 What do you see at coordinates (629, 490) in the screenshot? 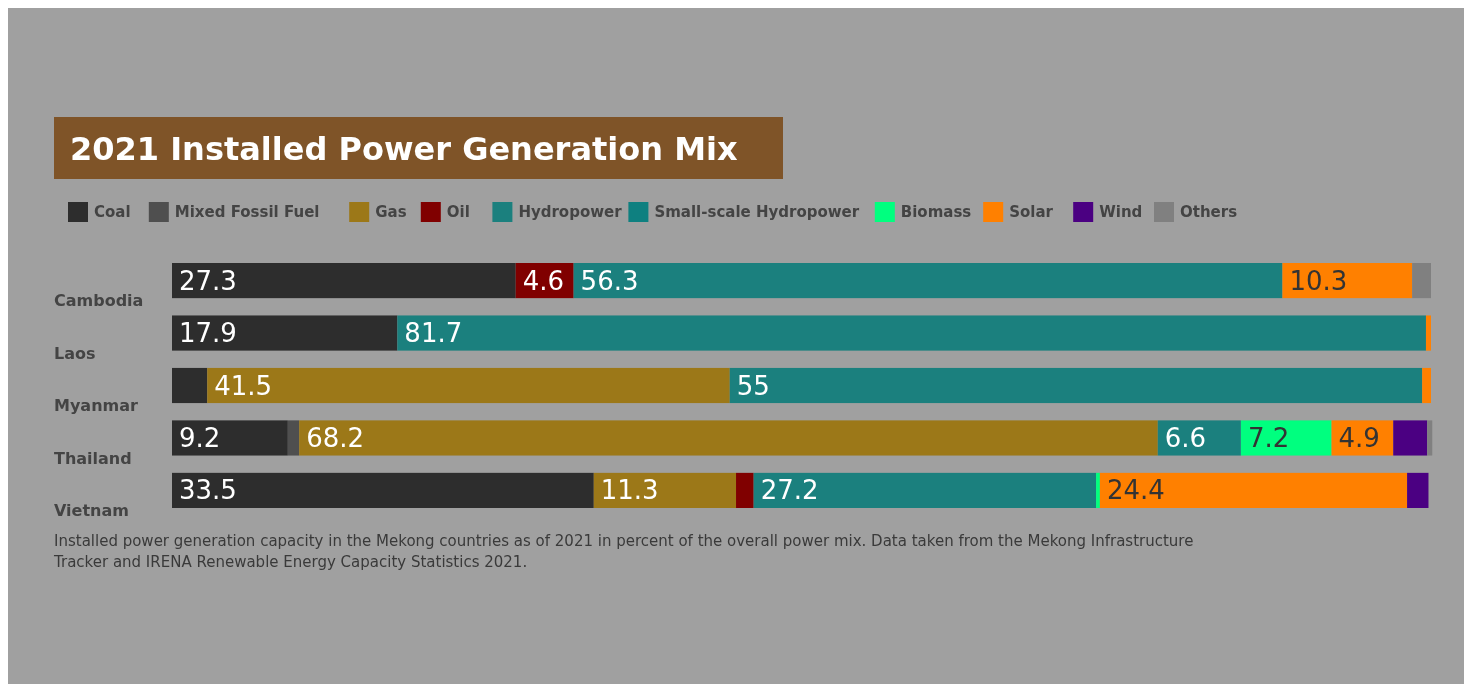
I see `data-label: 11.3` at bounding box center [629, 490].